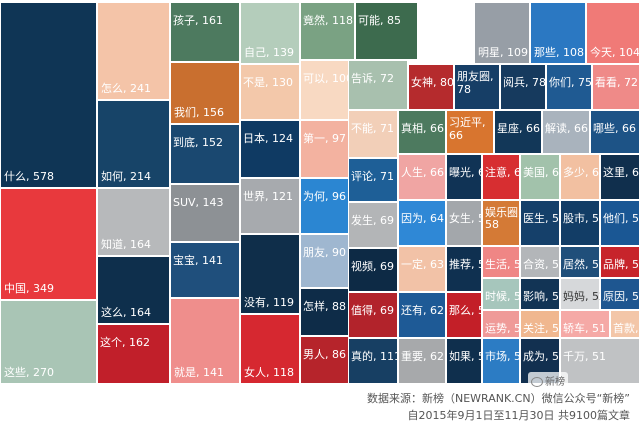 Image resolution: width=640 pixels, height=426 pixels. I want to click on treemap-label: 多少, 60, so click(584, 172).